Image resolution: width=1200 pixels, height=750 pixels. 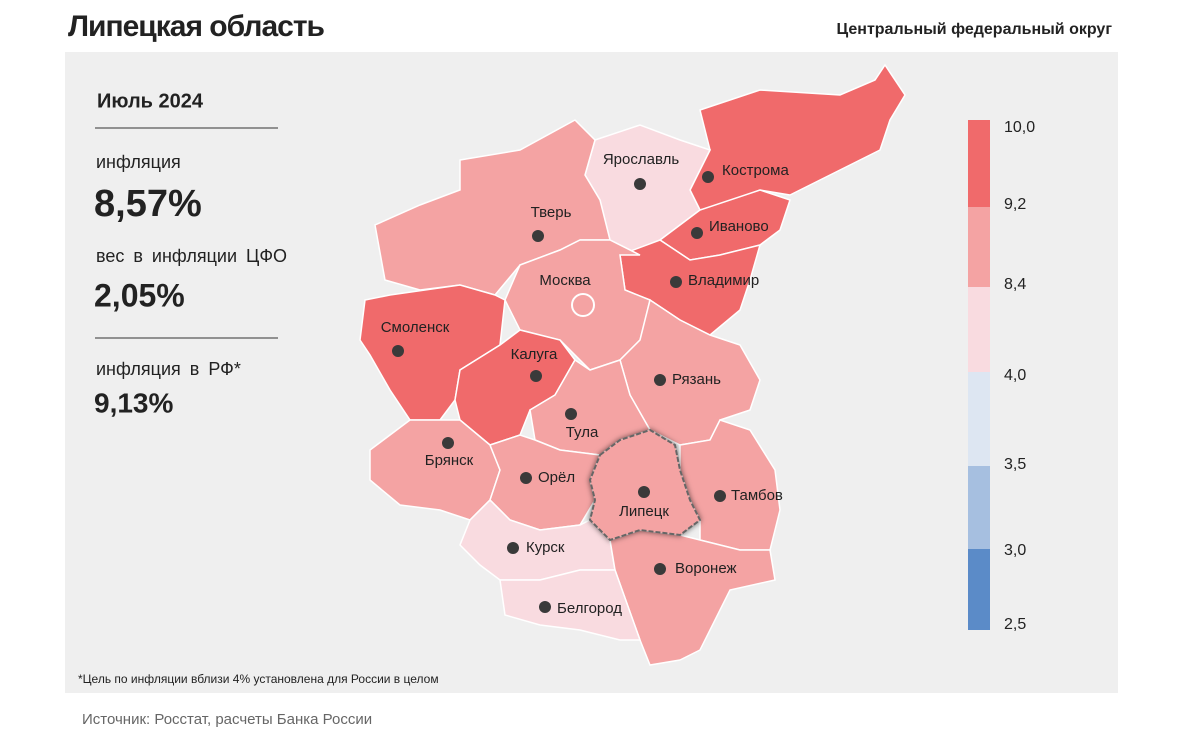 I want to click on legend-label: 3,5, so click(x=1015, y=464).